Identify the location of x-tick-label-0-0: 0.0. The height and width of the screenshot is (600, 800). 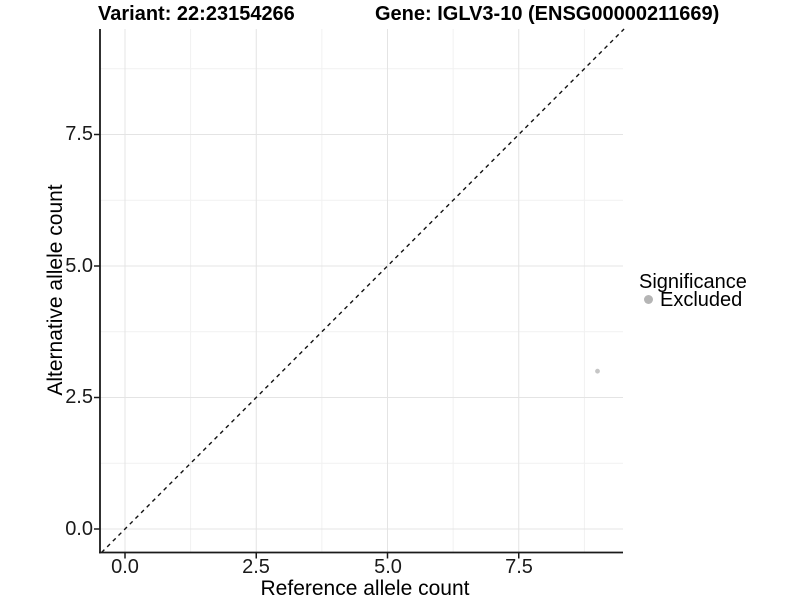
(125, 567).